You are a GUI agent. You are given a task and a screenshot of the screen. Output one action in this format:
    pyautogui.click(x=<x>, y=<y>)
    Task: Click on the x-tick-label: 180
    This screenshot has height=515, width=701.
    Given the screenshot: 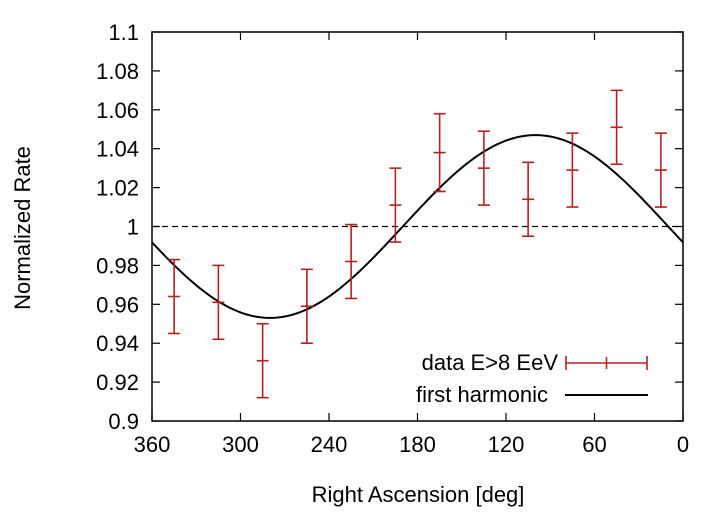 What is the action you would take?
    pyautogui.click(x=417, y=444)
    